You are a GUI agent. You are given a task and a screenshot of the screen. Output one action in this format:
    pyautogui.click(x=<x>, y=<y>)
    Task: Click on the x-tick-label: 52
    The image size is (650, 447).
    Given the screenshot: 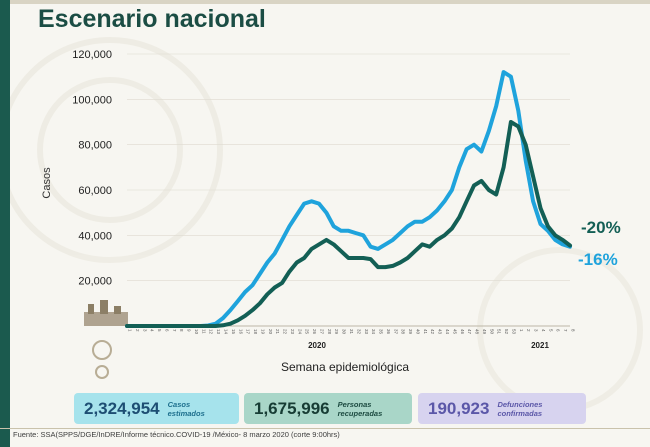 What is the action you would take?
    pyautogui.click(x=506, y=332)
    